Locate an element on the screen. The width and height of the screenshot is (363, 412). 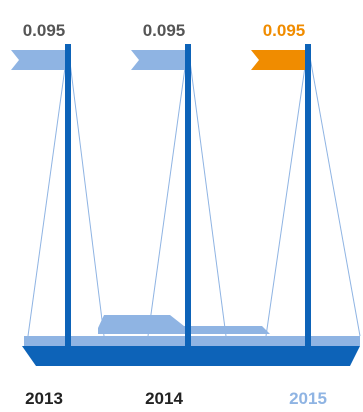
year-label-2015: 2015 is located at coordinates (308, 398).